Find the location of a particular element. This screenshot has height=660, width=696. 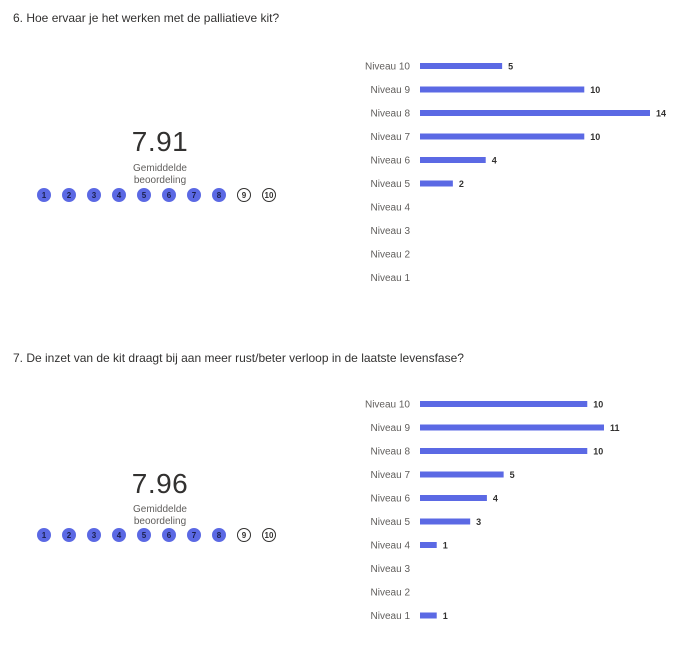

bar-value-label: 11 is located at coordinates (615, 428).